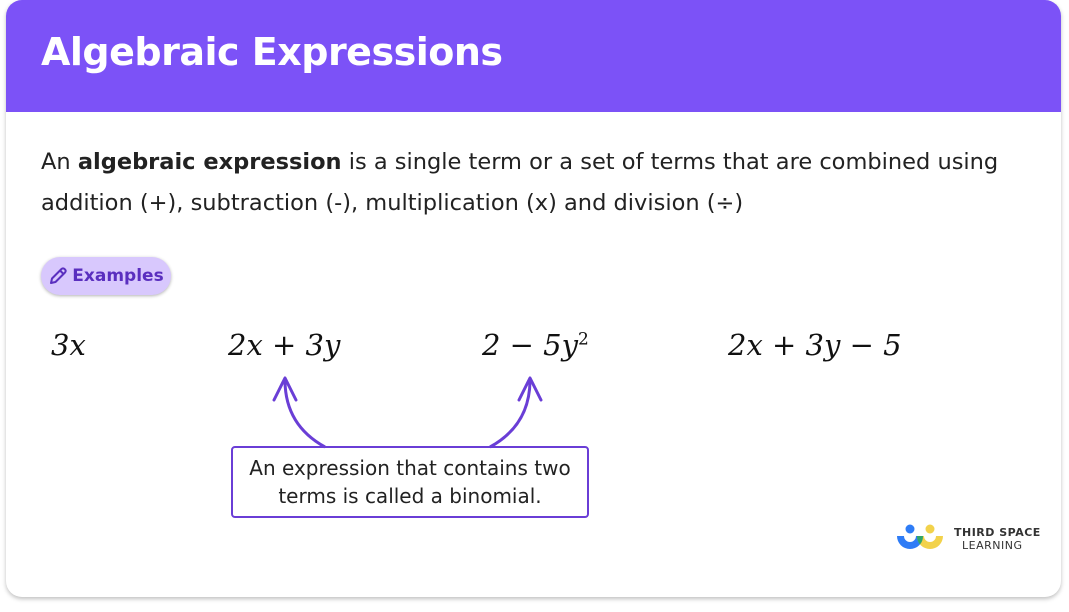 The height and width of the screenshot is (612, 1069). What do you see at coordinates (920, 536) in the screenshot?
I see `logo-mark-icon` at bounding box center [920, 536].